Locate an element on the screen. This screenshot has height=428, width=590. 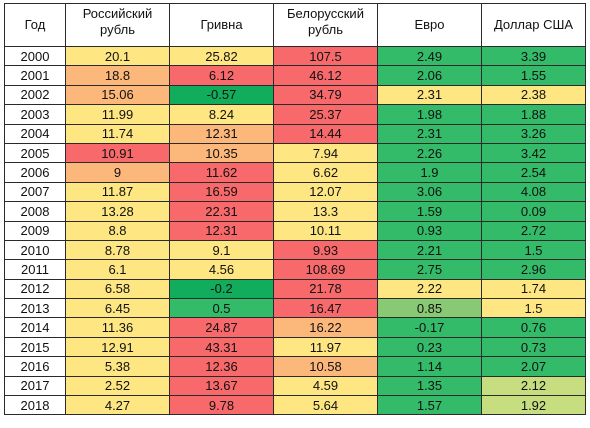
table-row: 2001 18.8 6.12 46.12 2.06 1.55 is located at coordinates (295, 75).